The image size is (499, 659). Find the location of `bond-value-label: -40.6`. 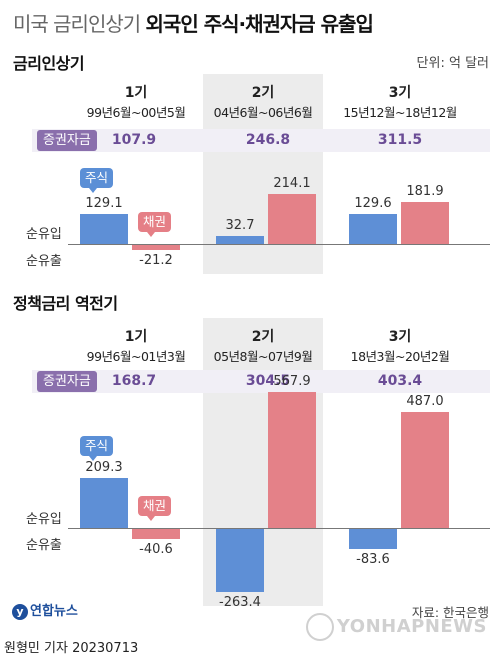

bond-value-label: -40.6 is located at coordinates (156, 549).